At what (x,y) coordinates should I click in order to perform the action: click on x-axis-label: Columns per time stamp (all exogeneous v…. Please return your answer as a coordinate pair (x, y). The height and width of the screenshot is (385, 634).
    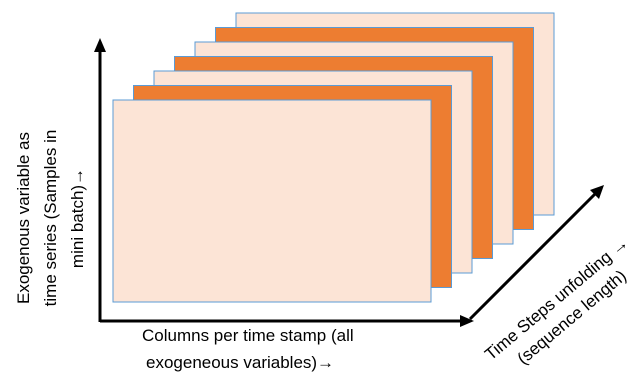
    Looking at the image, I should click on (248, 349).